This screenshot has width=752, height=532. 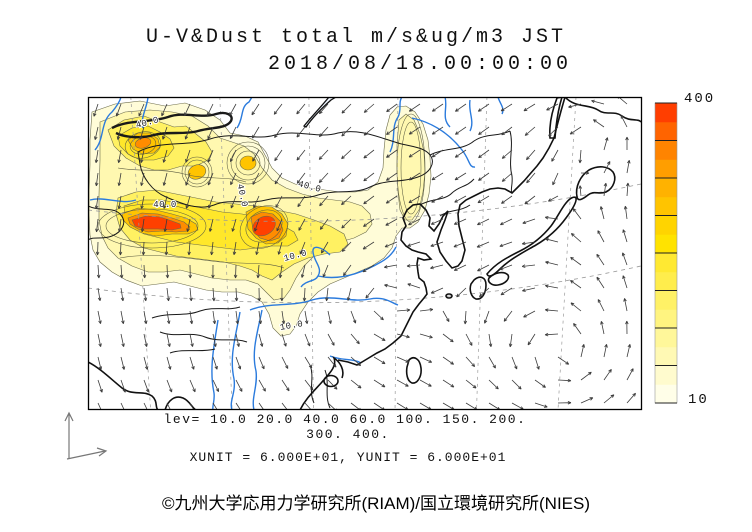 What do you see at coordinates (320, 112) in the screenshot?
I see `lake-baikal` at bounding box center [320, 112].